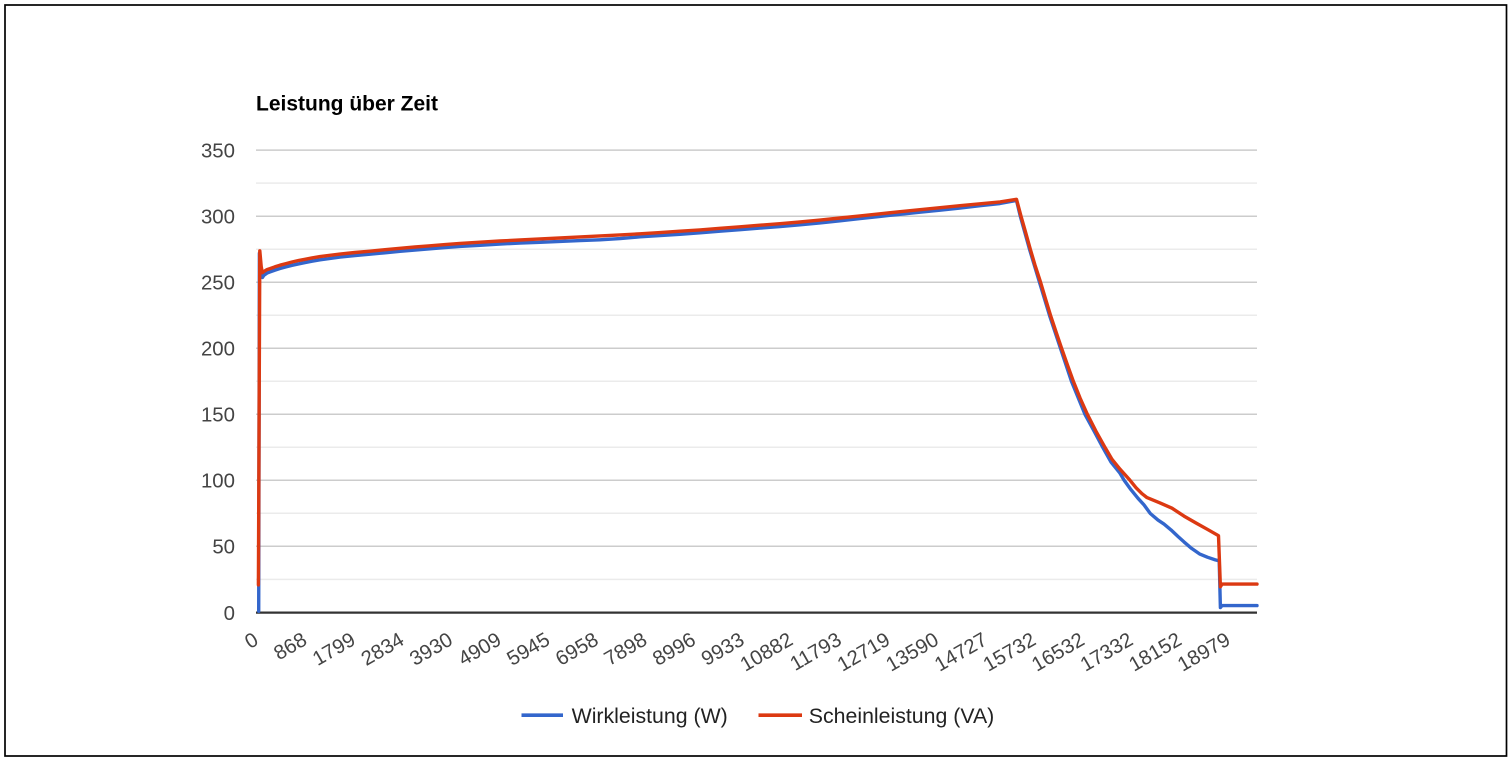  What do you see at coordinates (218, 284) in the screenshot?
I see `svg-text: 250` at bounding box center [218, 284].